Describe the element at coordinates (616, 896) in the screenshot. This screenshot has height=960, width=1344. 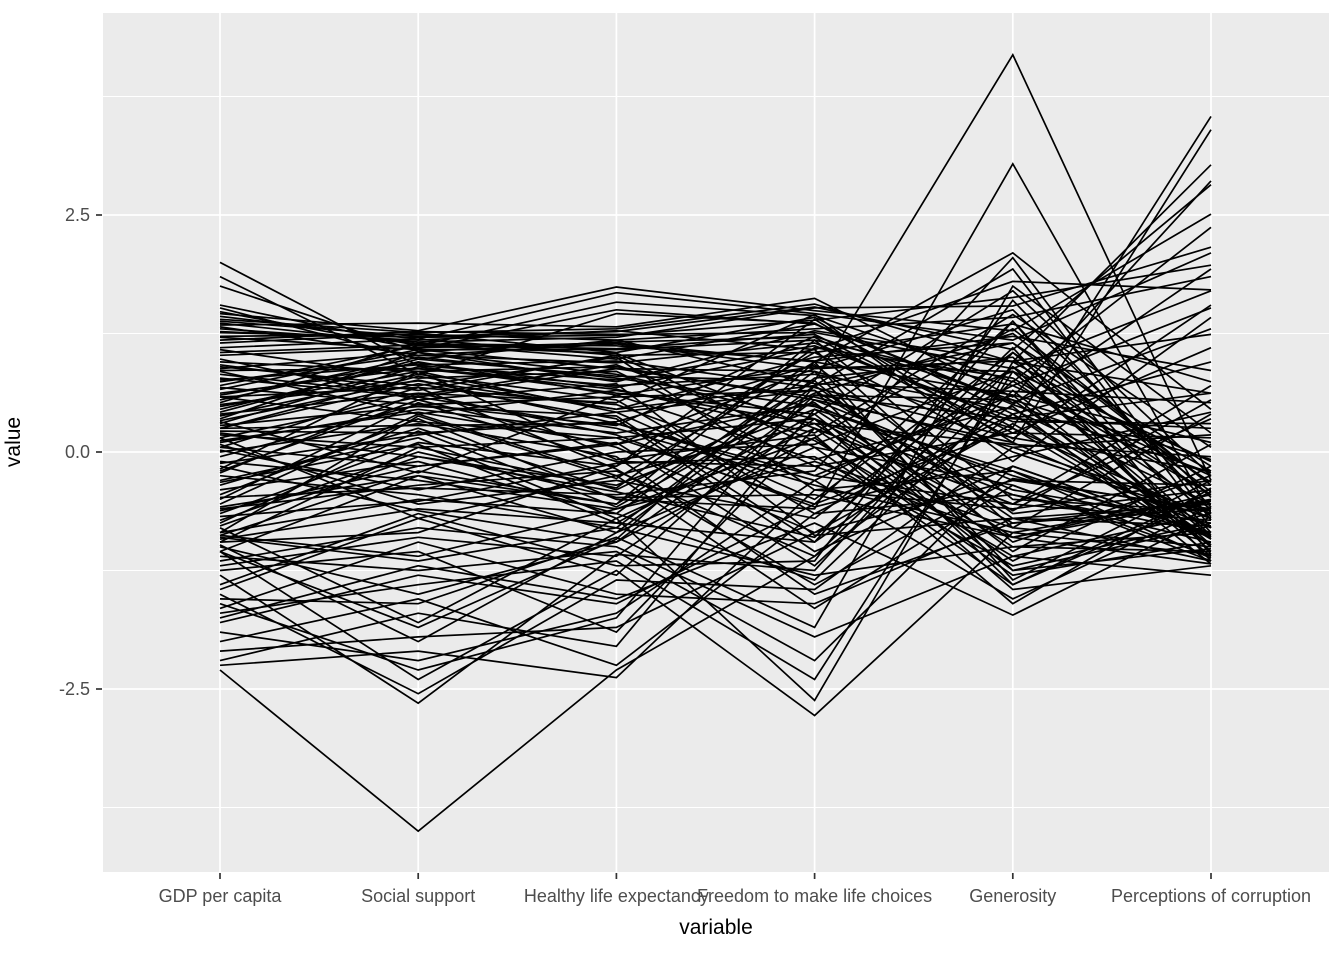
I see `x-tick-label-healthy-life-expectancy: Healthy life expectancy` at that location.